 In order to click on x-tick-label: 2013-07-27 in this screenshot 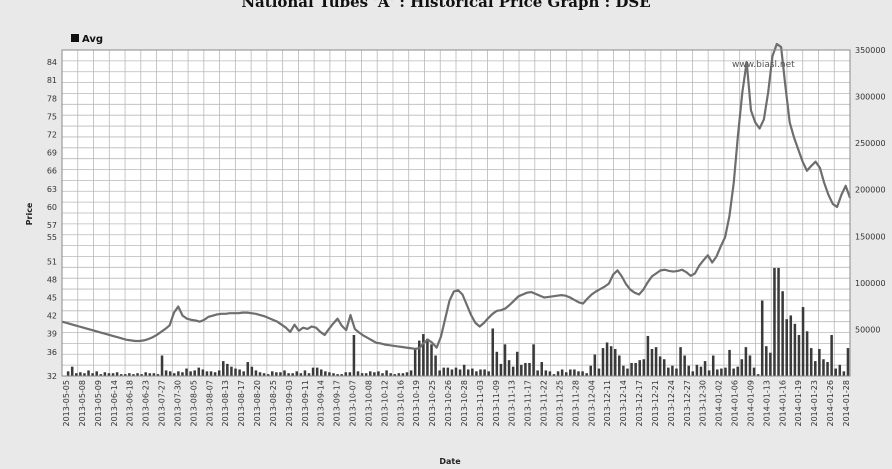, I will do `click(162, 403)`.